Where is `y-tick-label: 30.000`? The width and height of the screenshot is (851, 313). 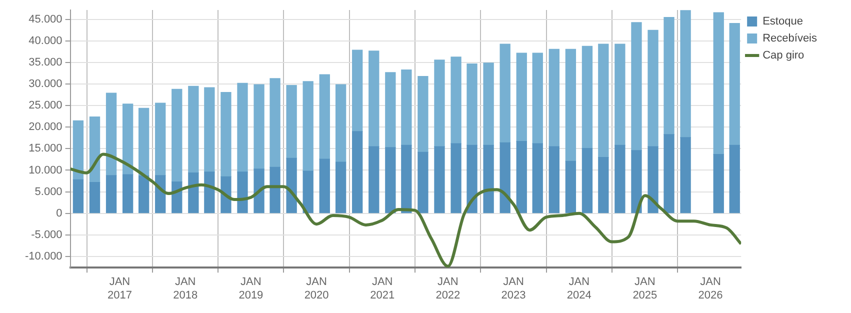
y-tick-label: 30.000 is located at coordinates (45, 84).